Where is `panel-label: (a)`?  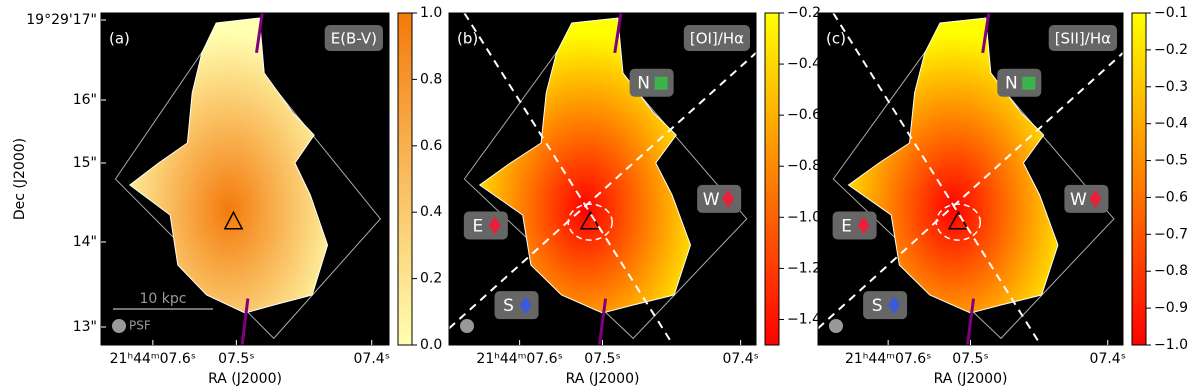
panel-label: (a) is located at coordinates (119, 39).